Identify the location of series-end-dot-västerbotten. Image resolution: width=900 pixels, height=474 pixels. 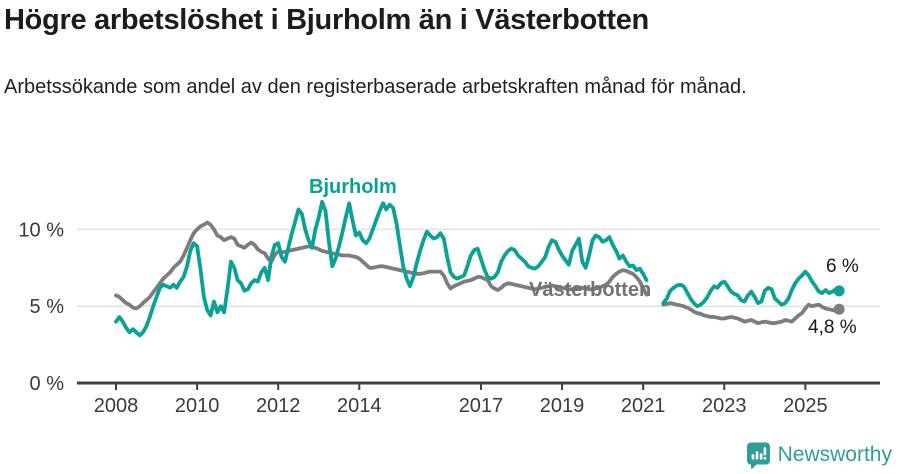
(839, 309).